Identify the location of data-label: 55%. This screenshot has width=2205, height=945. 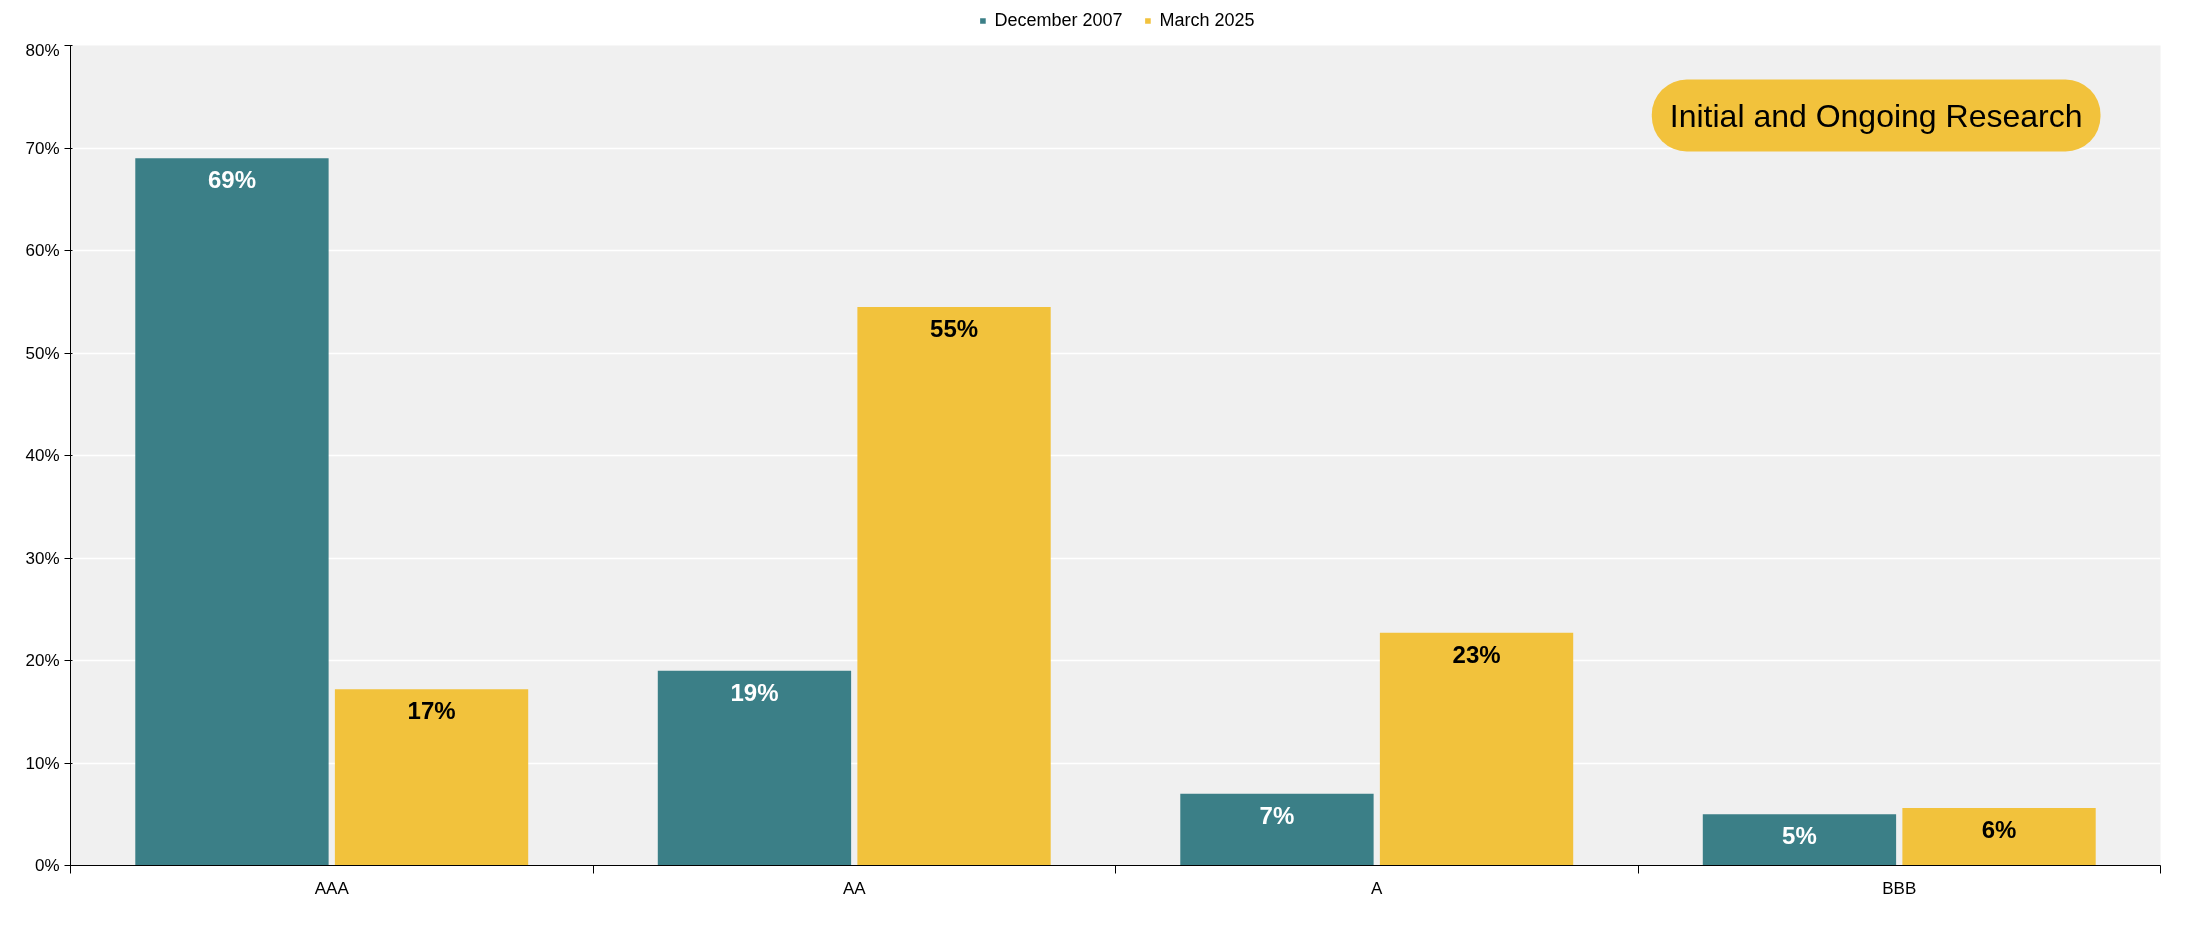
(954, 328).